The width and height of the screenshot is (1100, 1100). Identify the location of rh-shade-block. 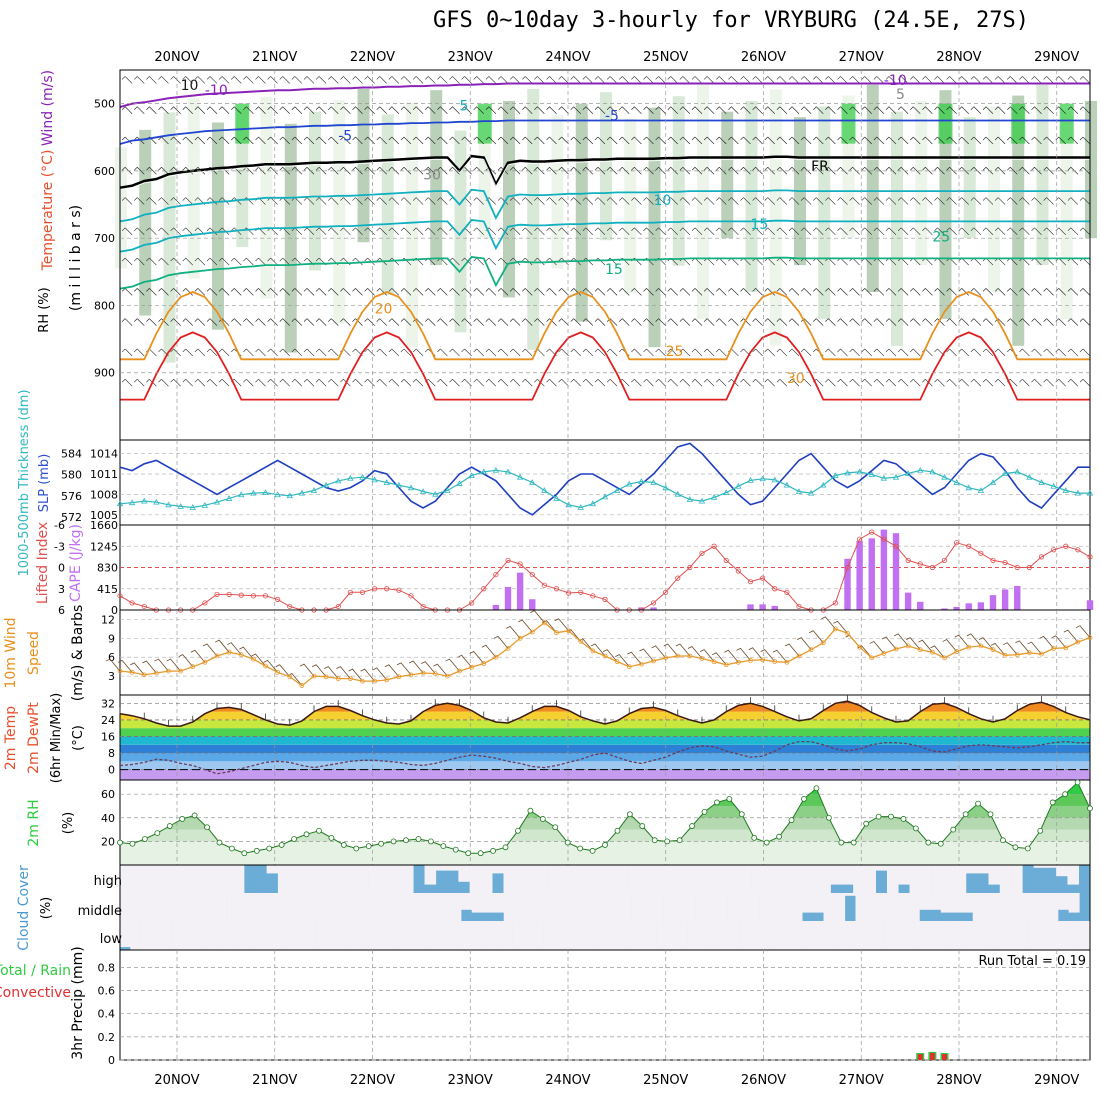
(630, 206).